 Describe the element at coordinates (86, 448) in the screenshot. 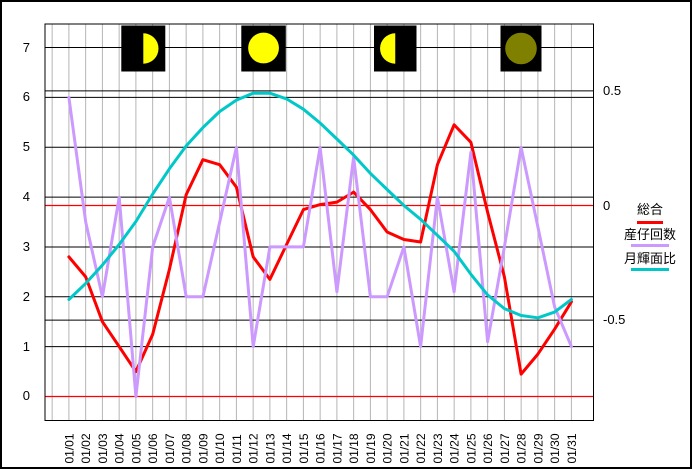

I see `x-axis-label-01-02: 01/02` at that location.